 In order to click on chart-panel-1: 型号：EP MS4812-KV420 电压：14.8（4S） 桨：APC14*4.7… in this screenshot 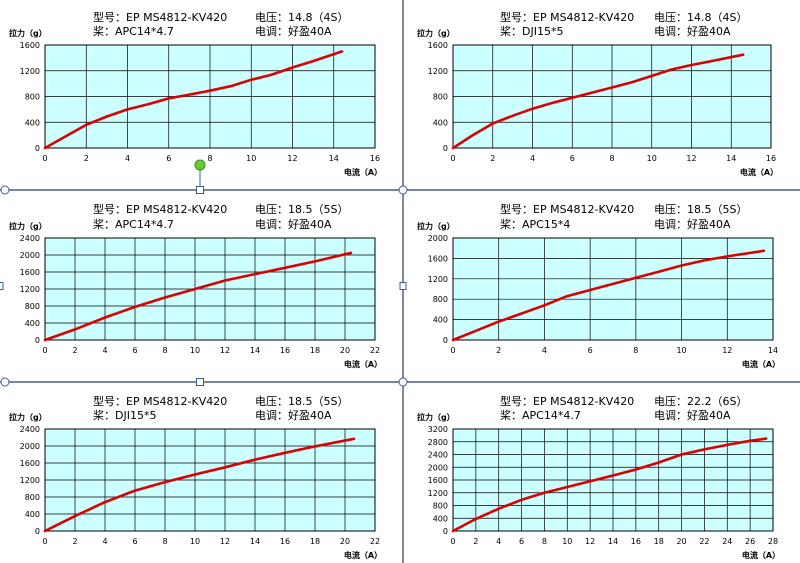, I will do `click(195, 93)`.